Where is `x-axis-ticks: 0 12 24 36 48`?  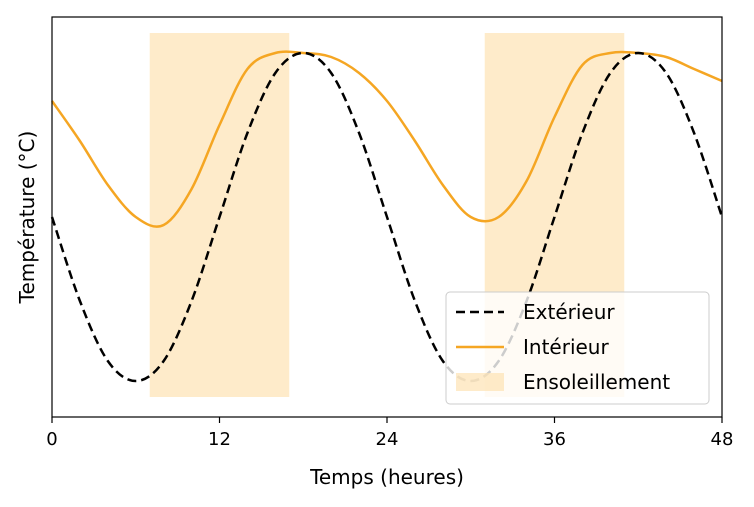
x-axis-ticks: 0 12 24 36 48 is located at coordinates (389, 433).